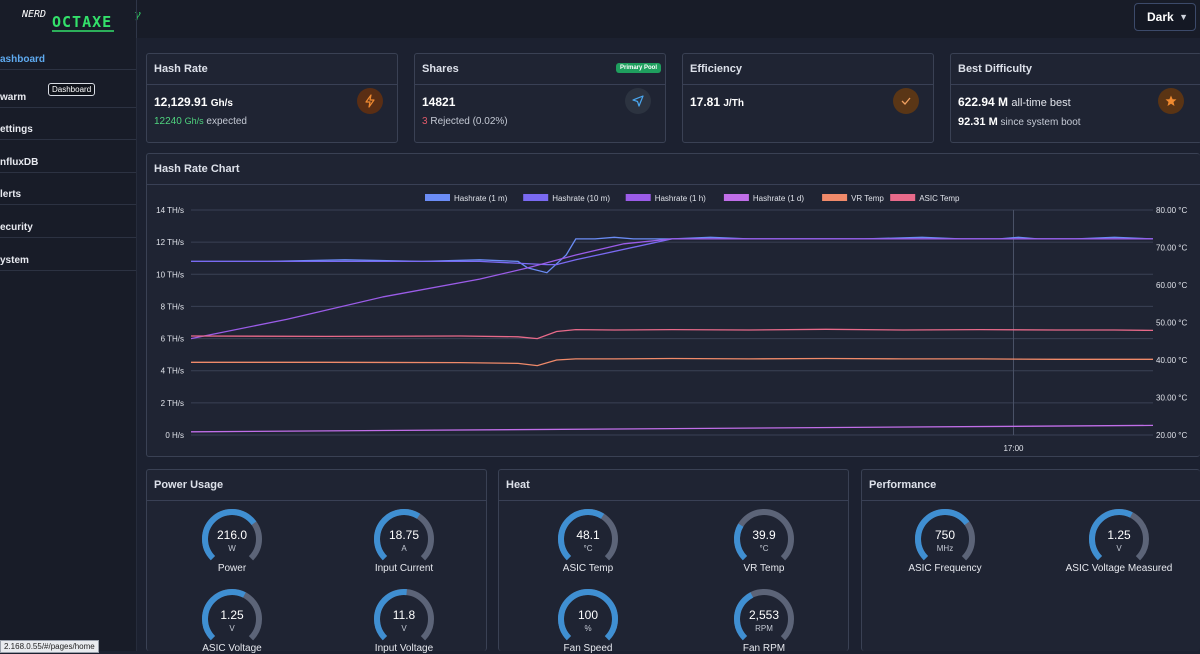 The height and width of the screenshot is (654, 1200). I want to click on efficiency-value: 17.81 J/Th, so click(717, 102).